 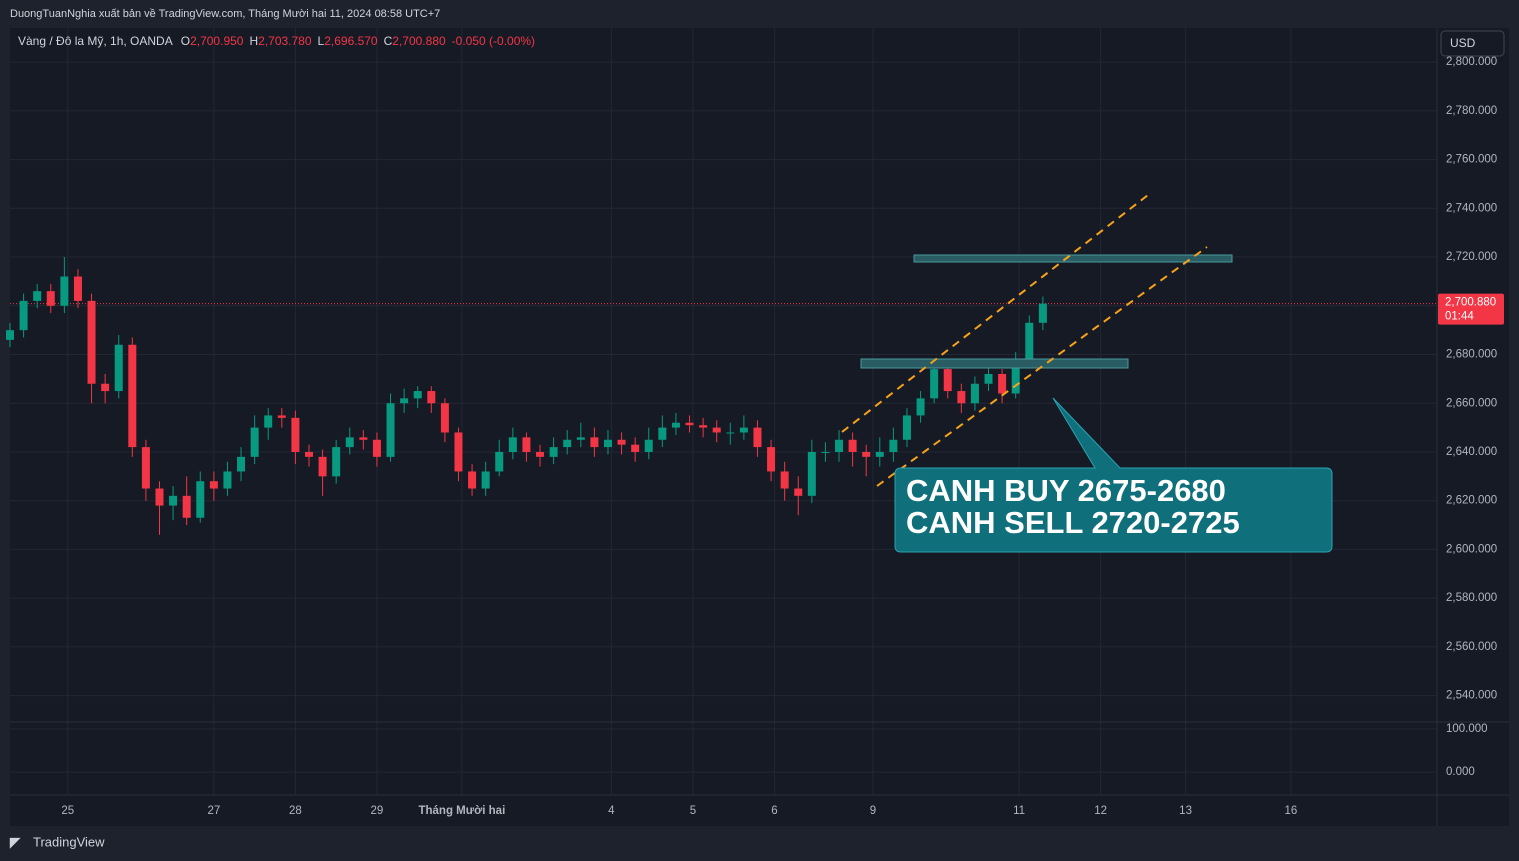 I want to click on annotation-line: CANH BUY 2675-2680, so click(x=1066, y=490).